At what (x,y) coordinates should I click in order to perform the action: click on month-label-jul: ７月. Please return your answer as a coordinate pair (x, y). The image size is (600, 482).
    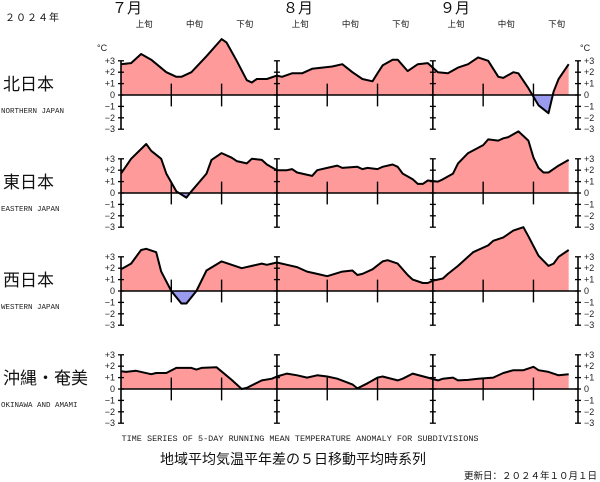
    Looking at the image, I should click on (127, 8).